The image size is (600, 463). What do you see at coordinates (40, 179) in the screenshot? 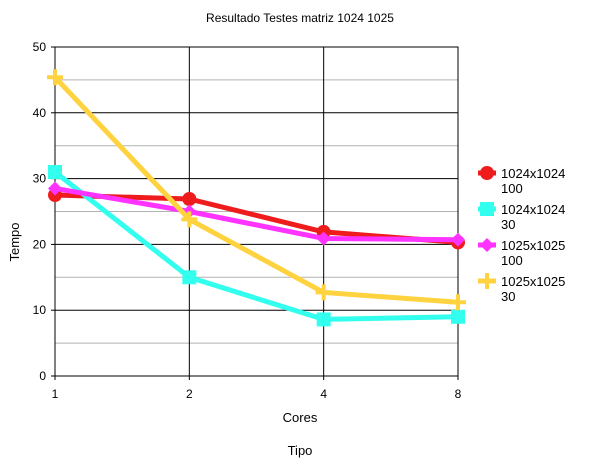
I see `y-tick-label: 30` at bounding box center [40, 179].